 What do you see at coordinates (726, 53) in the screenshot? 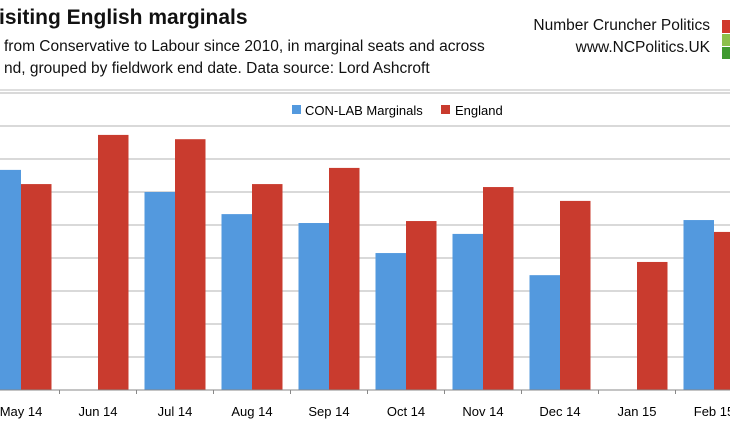
I see `brand-swatch-green` at bounding box center [726, 53].